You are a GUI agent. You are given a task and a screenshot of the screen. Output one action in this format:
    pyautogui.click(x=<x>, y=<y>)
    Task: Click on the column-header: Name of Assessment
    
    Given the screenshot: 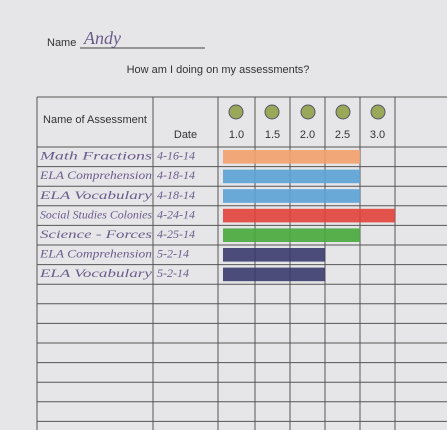 What is the action you would take?
    pyautogui.click(x=95, y=120)
    